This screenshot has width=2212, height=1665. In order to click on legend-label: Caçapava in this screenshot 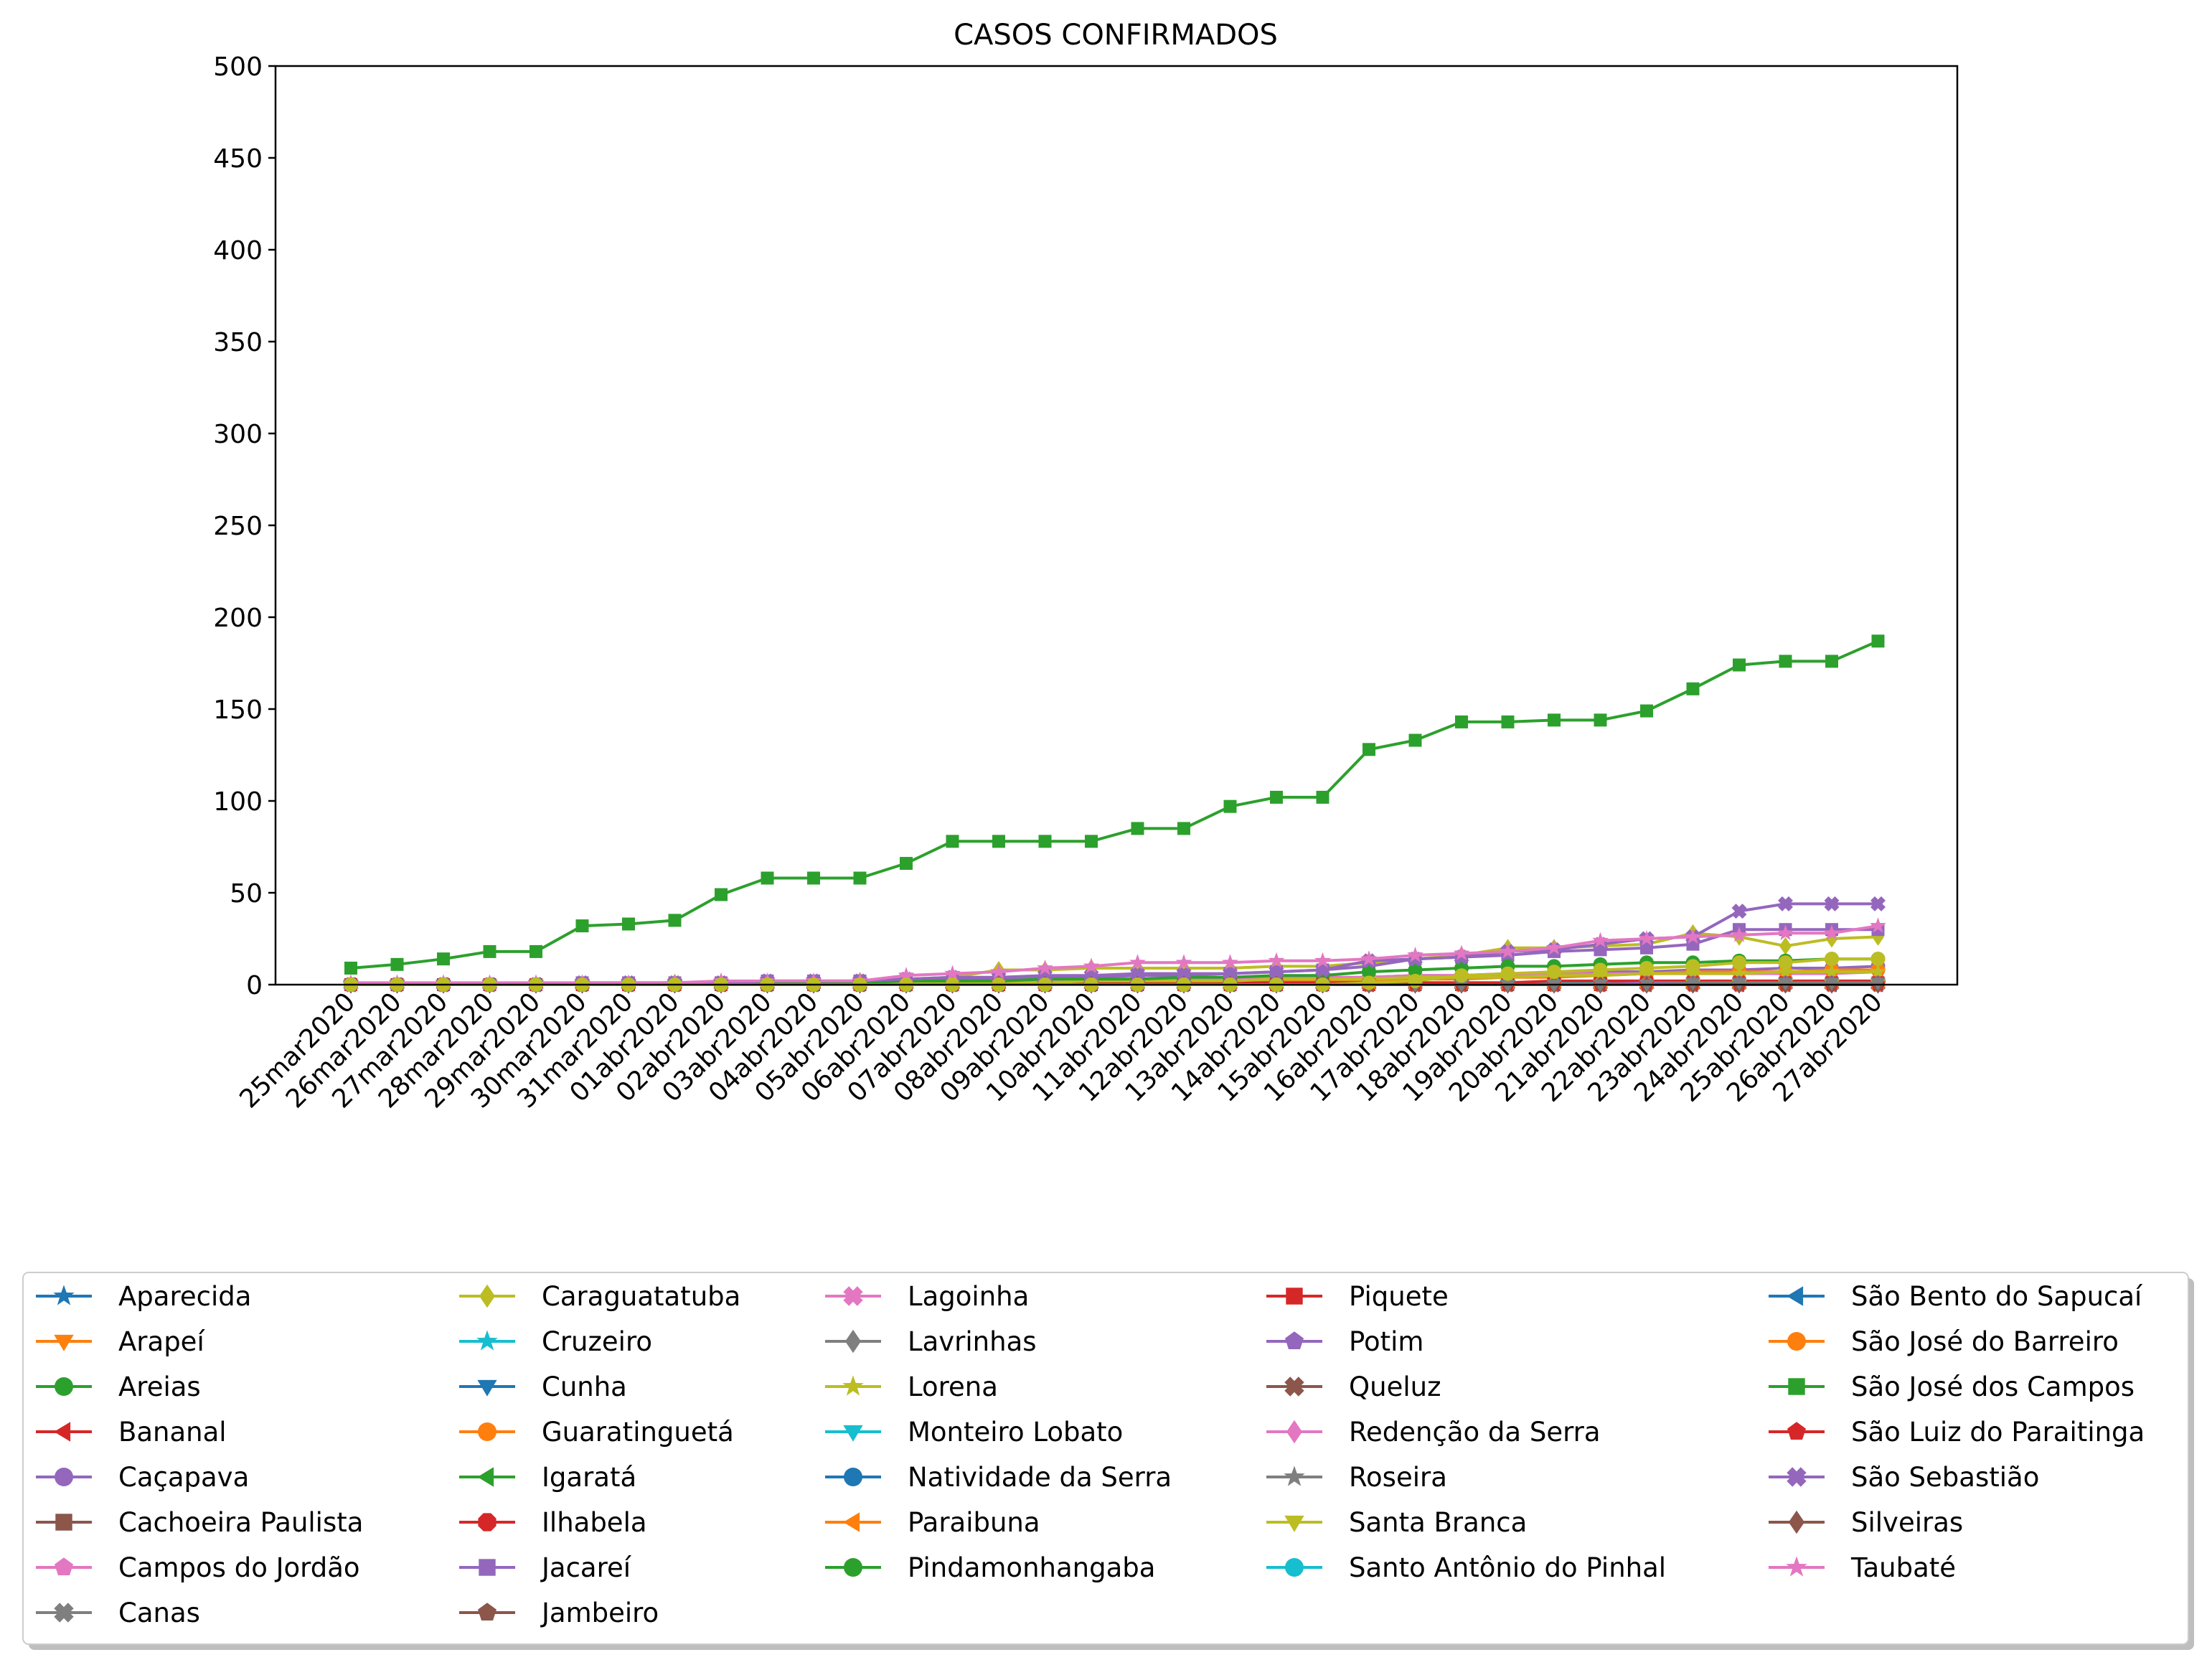, I will do `click(184, 1477)`.